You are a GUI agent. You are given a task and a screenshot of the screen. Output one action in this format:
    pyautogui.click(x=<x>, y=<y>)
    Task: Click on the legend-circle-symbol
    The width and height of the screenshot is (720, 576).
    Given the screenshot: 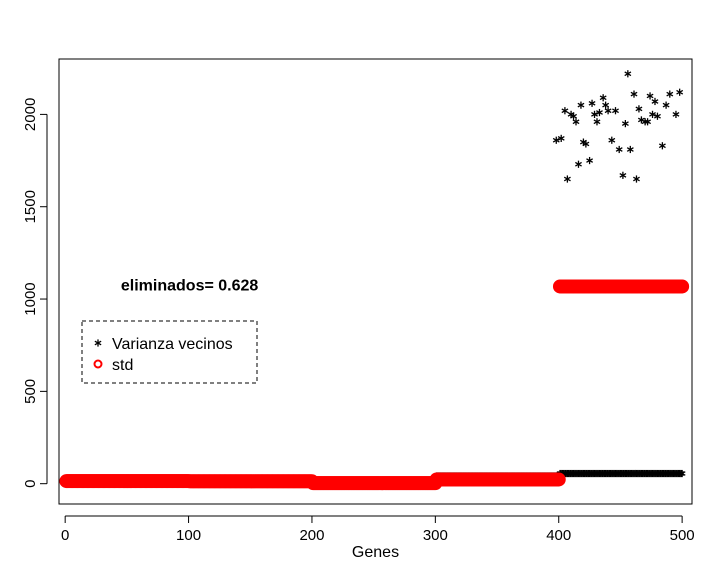 What is the action you would take?
    pyautogui.click(x=98, y=364)
    